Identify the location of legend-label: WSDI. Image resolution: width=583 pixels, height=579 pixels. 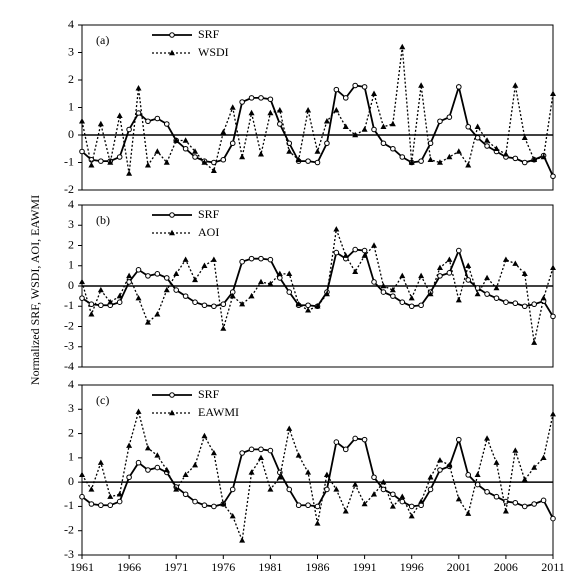
(213, 52).